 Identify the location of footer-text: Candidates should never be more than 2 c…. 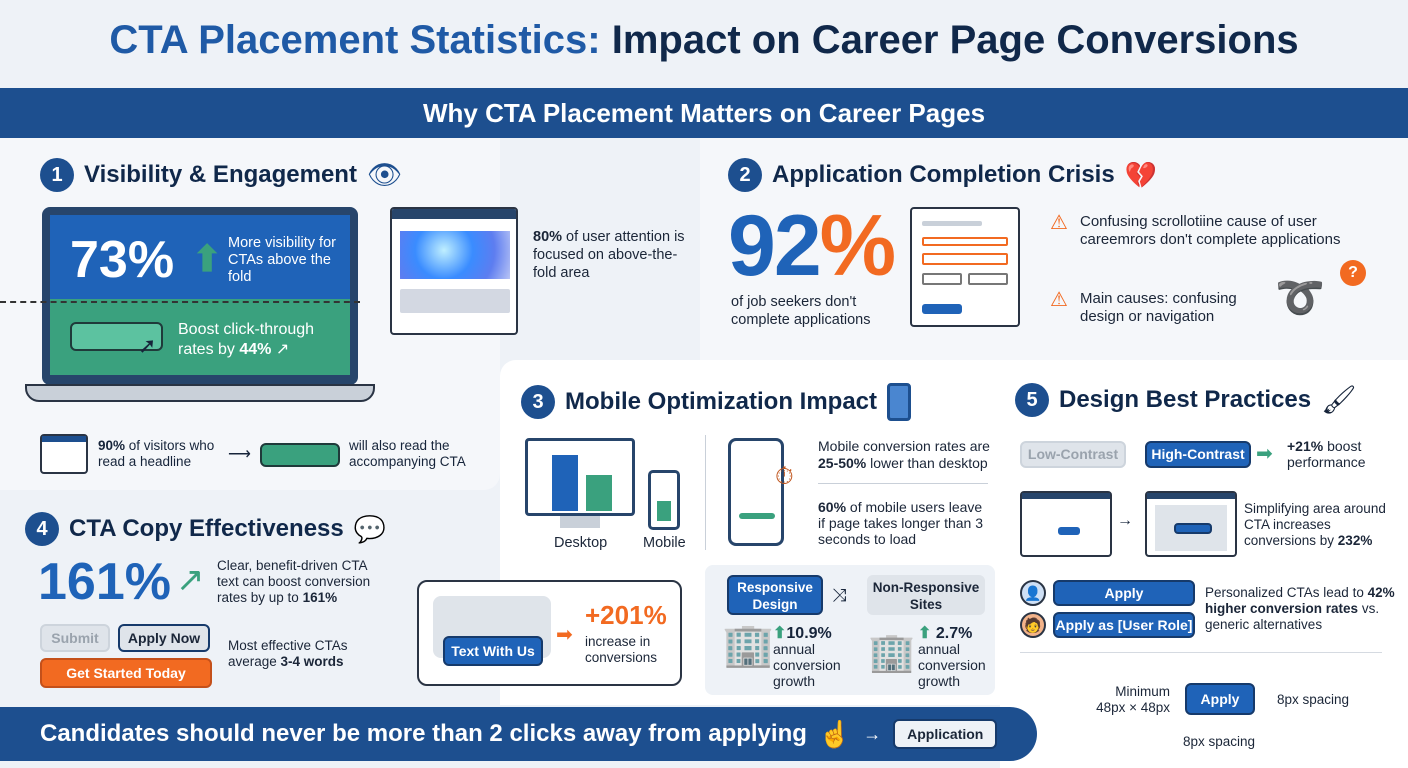
(423, 733).